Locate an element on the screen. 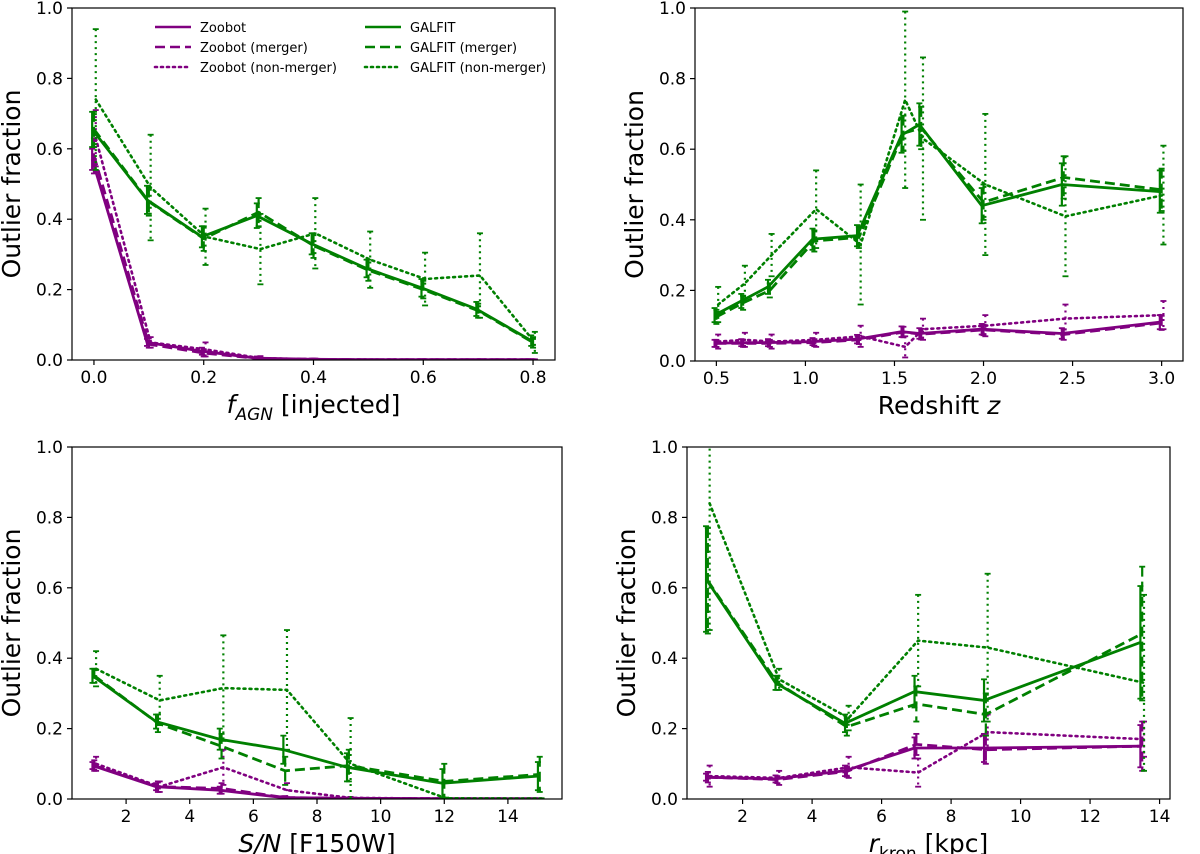  x-tick-label: 1.5 is located at coordinates (894, 379).